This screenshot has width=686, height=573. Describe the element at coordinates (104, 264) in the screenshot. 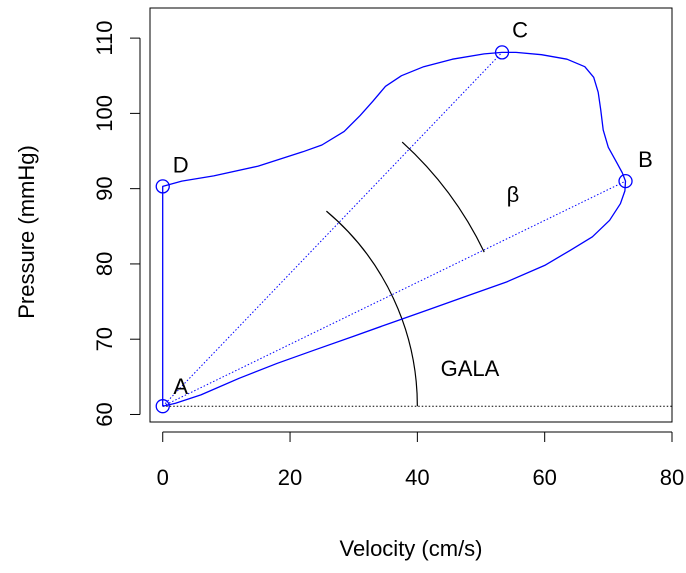

I see `y-tick-label: 80` at that location.